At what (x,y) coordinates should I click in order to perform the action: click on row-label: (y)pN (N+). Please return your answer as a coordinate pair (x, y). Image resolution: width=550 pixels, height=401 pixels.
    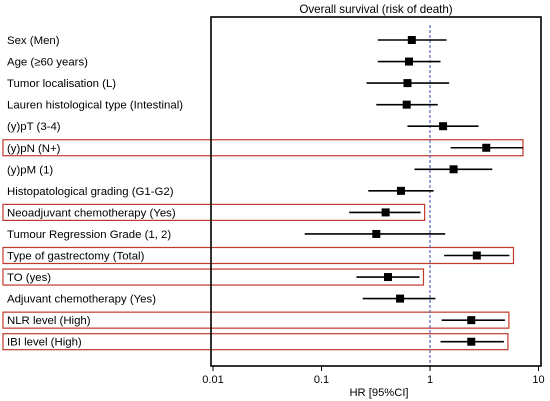
    Looking at the image, I should click on (34, 149).